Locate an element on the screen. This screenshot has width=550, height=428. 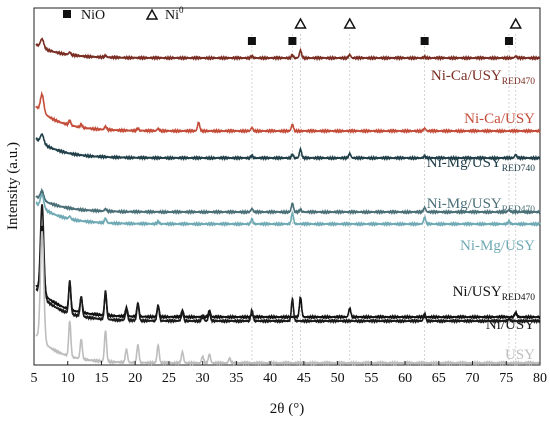
peak-markers is located at coordinates (384, 31).